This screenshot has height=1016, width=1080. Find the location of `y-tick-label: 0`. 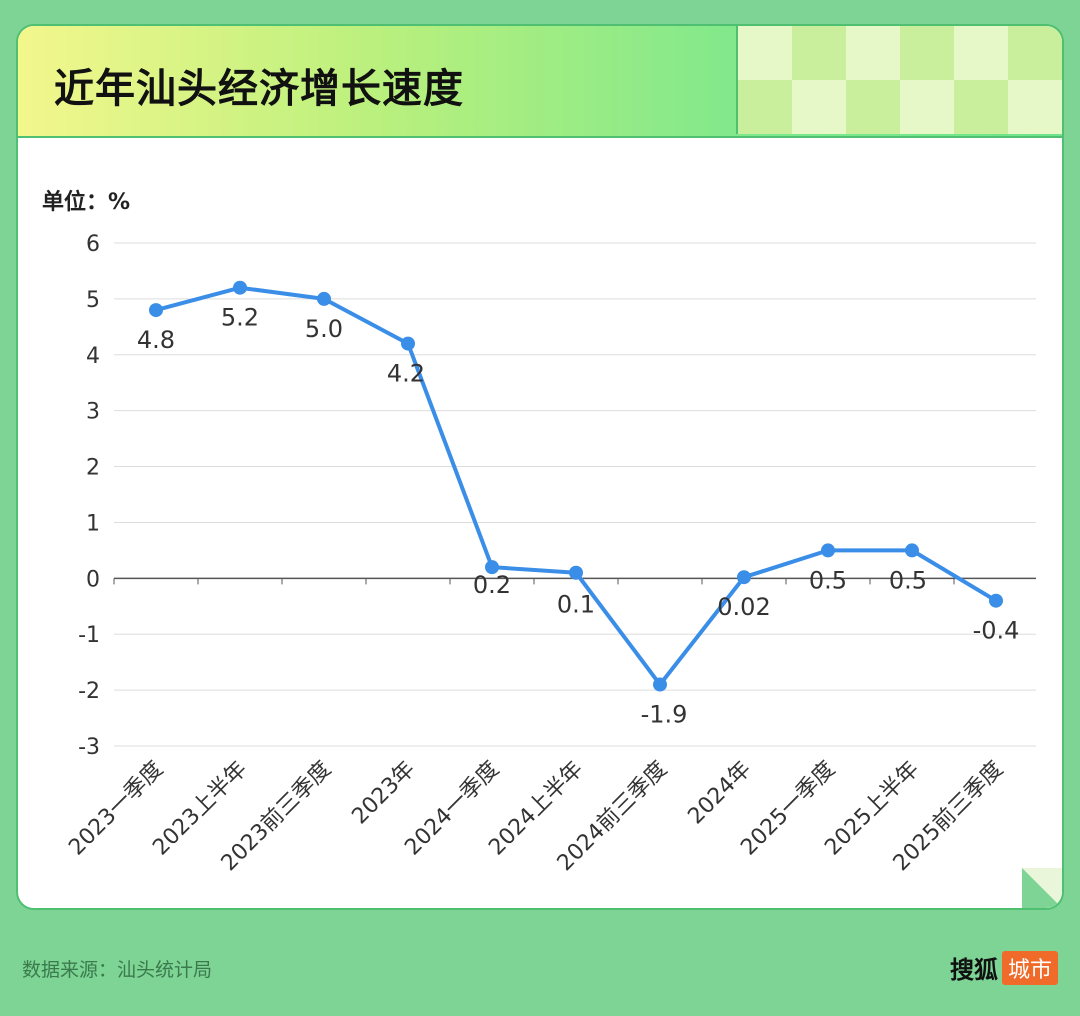

y-tick-label: 0 is located at coordinates (93, 579).